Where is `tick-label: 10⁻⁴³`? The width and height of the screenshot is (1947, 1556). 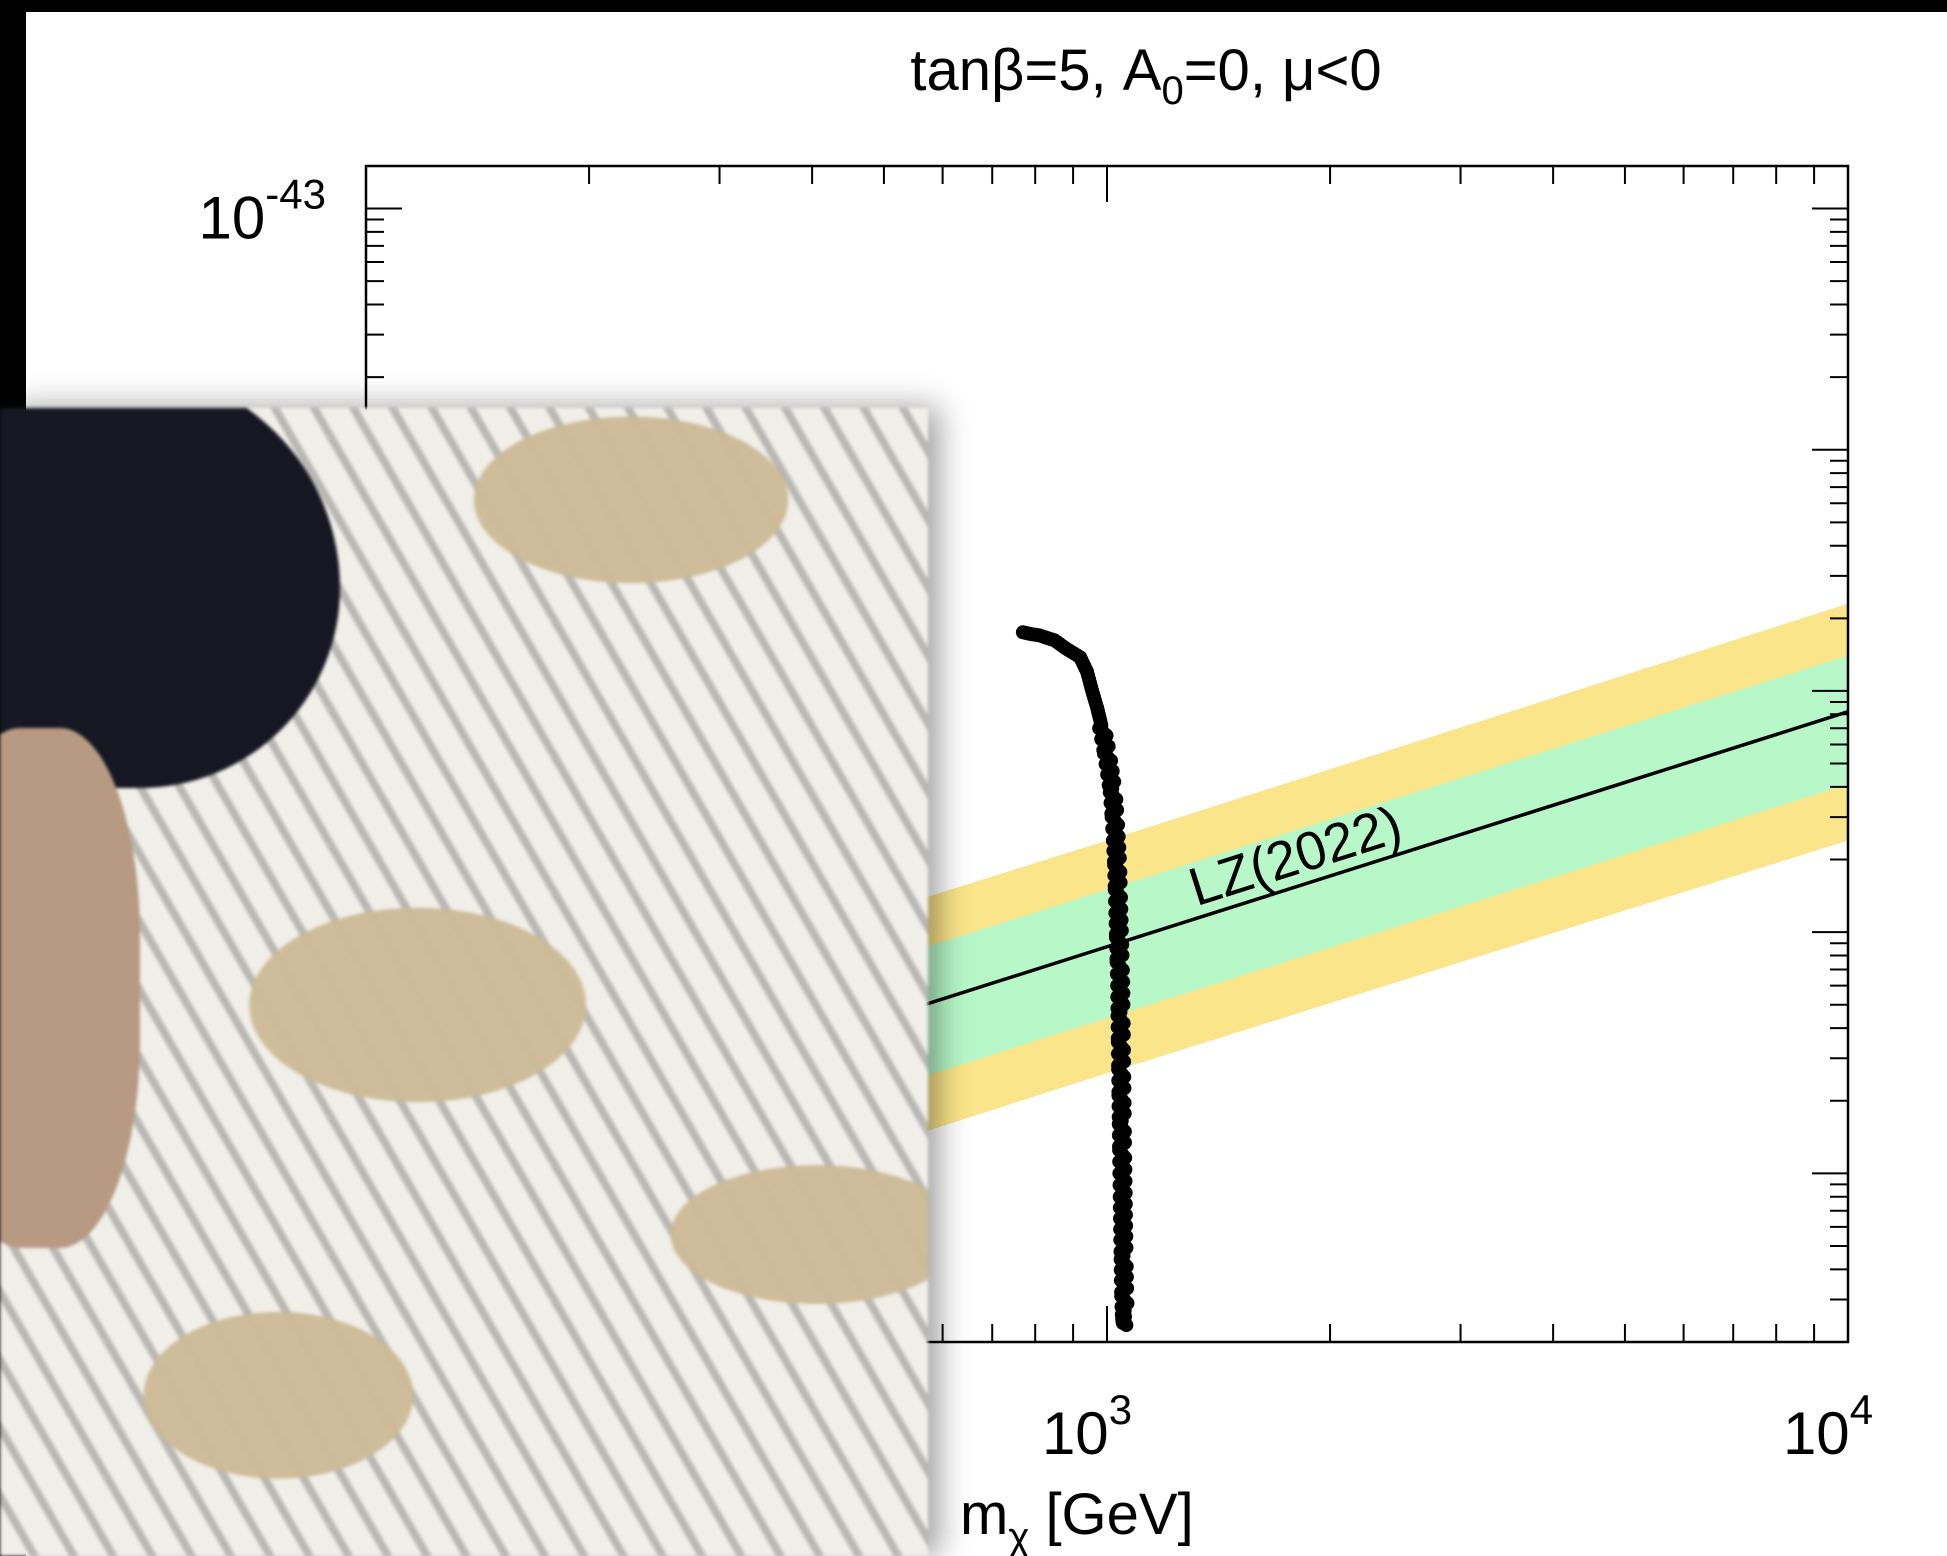
tick-label: 10⁻⁴³ is located at coordinates (262, 210).